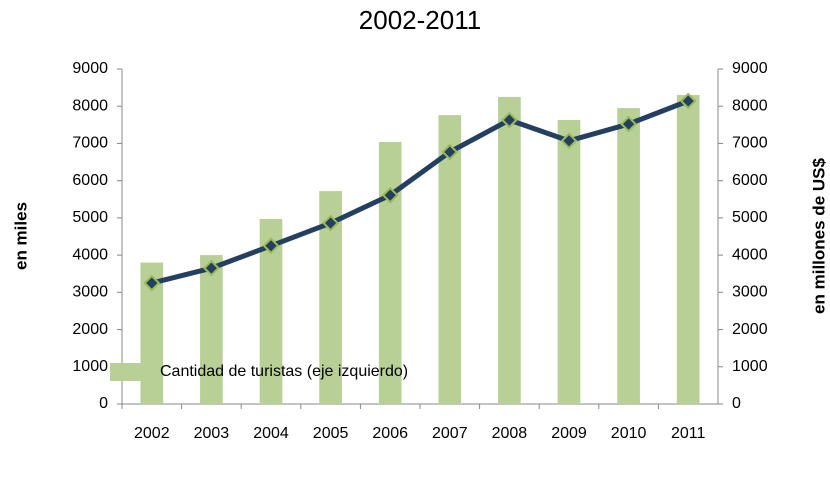 The height and width of the screenshot is (498, 830). I want to click on x-tick-label: 2003, so click(212, 433).